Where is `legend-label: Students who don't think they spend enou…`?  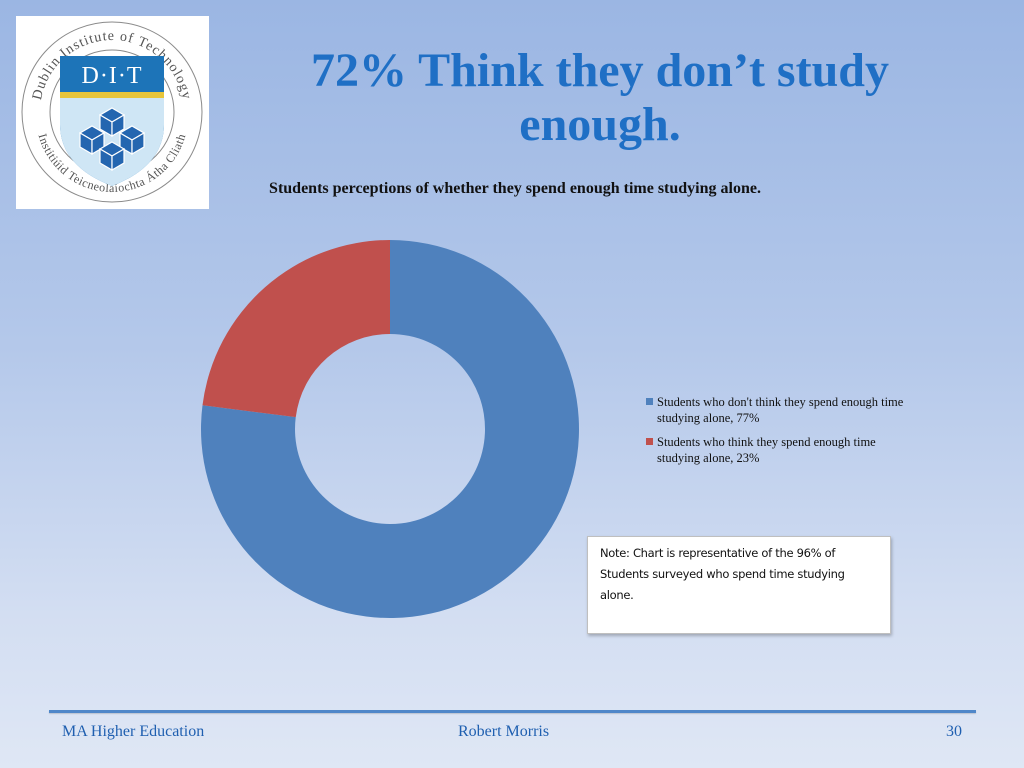 legend-label: Students who don't think they spend enou… is located at coordinates (780, 410).